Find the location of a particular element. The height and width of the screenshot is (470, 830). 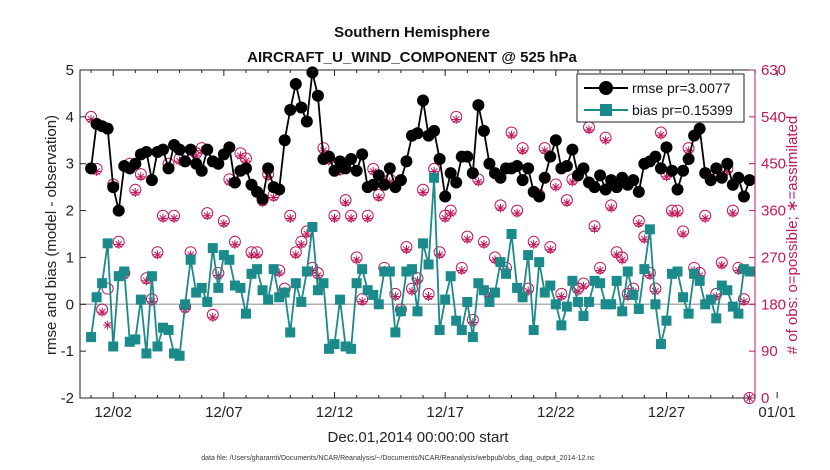

y-right-tick-label: 450 is located at coordinates (773, 164).